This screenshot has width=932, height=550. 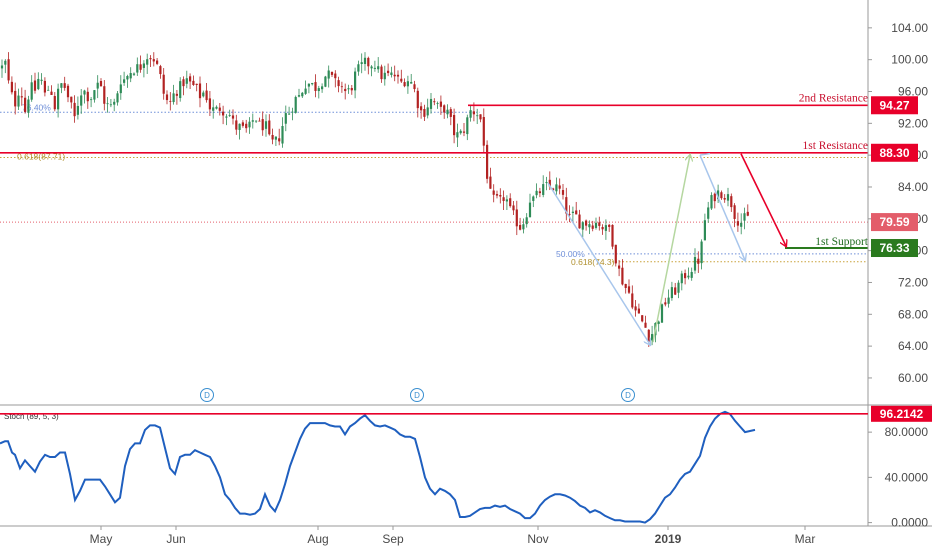 I want to click on resistance-2-label: 2nd Resistance, so click(x=833, y=98).